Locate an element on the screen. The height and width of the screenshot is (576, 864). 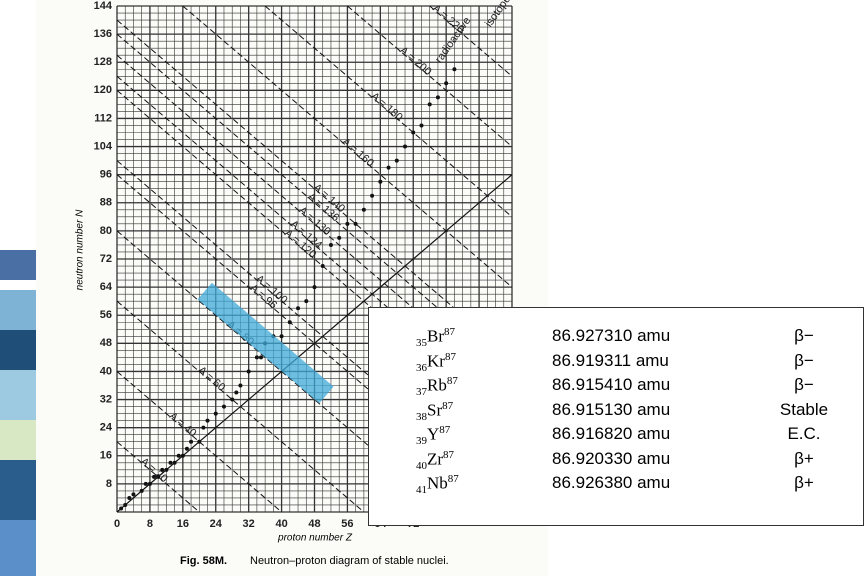
x-axis-label: proton number Z is located at coordinates (315, 538).